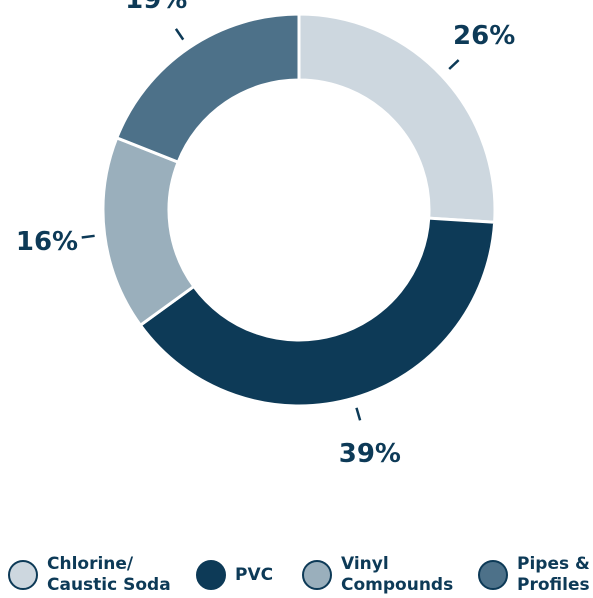  I want to click on legend-label-pipes-profiles: Pipes & Profiles, so click(553, 574).